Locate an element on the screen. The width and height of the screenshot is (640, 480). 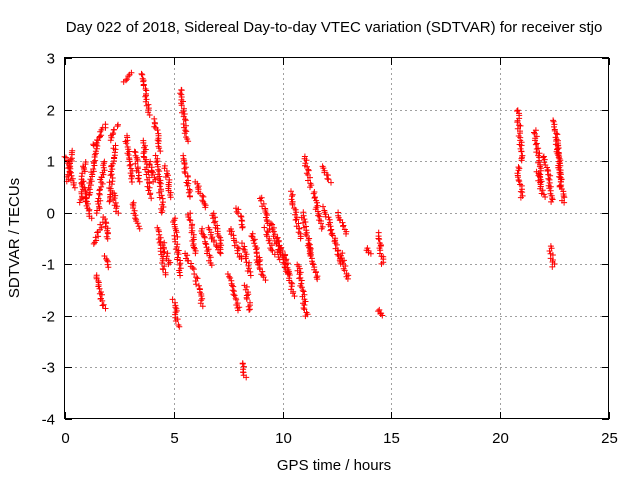
y-tick-label: -4 is located at coordinates (48, 420).